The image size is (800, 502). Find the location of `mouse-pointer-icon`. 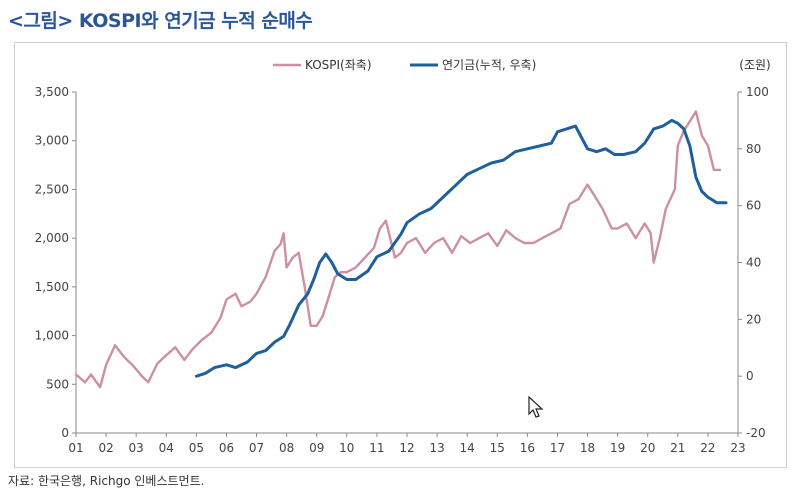

mouse-pointer-icon is located at coordinates (536, 407).